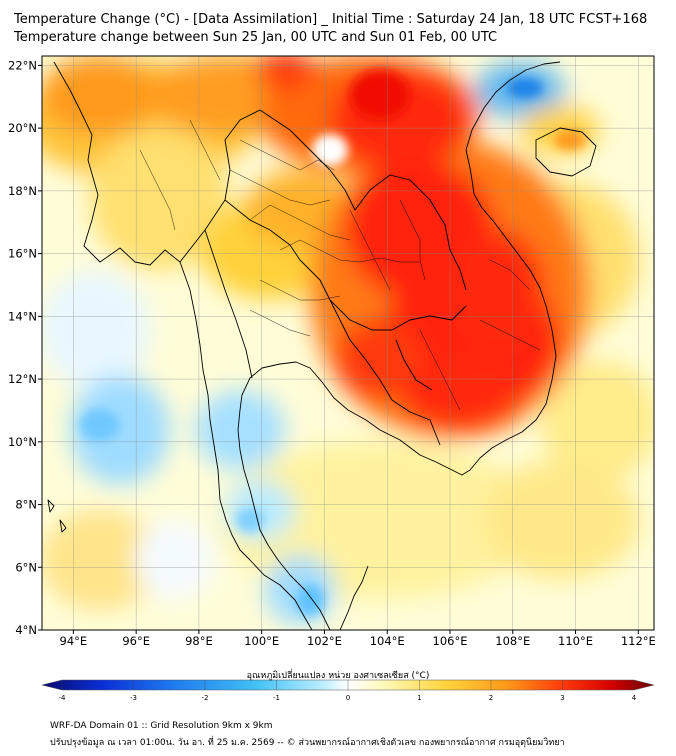  What do you see at coordinates (512, 641) in the screenshot?
I see `lon-tick-label: 108°E` at bounding box center [512, 641].